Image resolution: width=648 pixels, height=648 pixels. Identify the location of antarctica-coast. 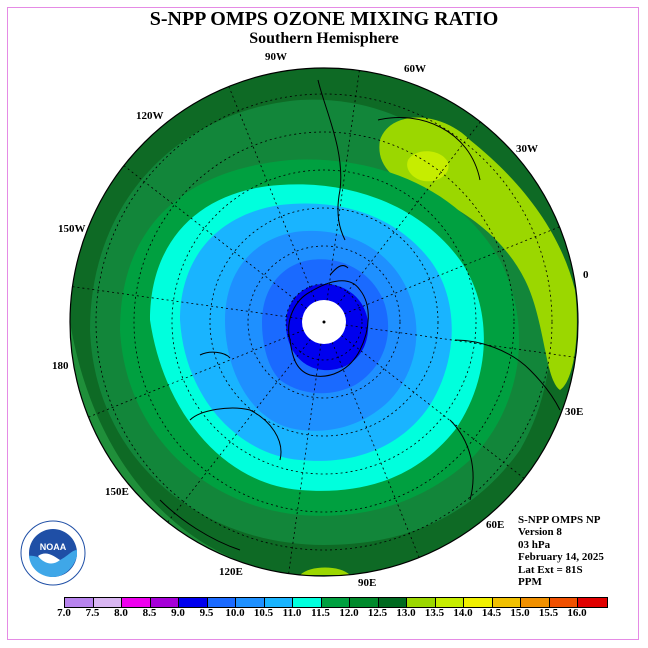
(328, 328).